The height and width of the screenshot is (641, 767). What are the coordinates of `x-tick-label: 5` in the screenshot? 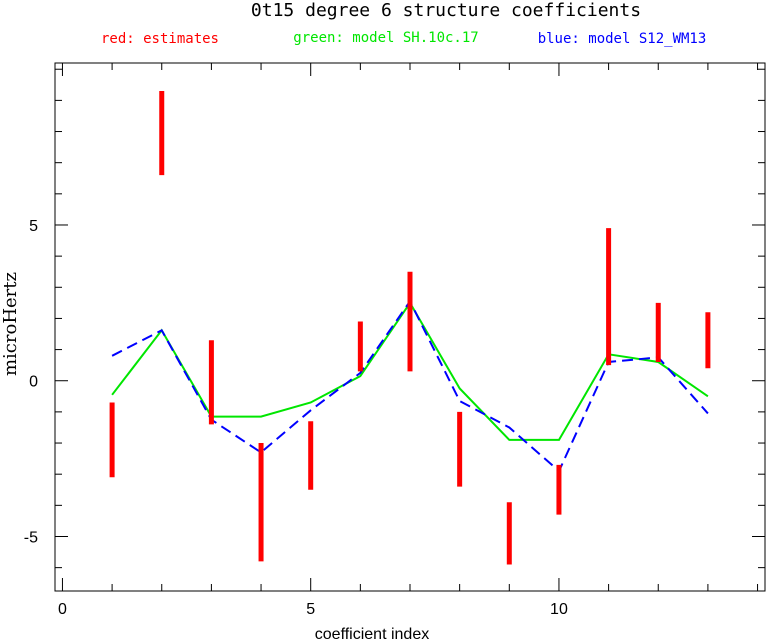 It's located at (310, 609).